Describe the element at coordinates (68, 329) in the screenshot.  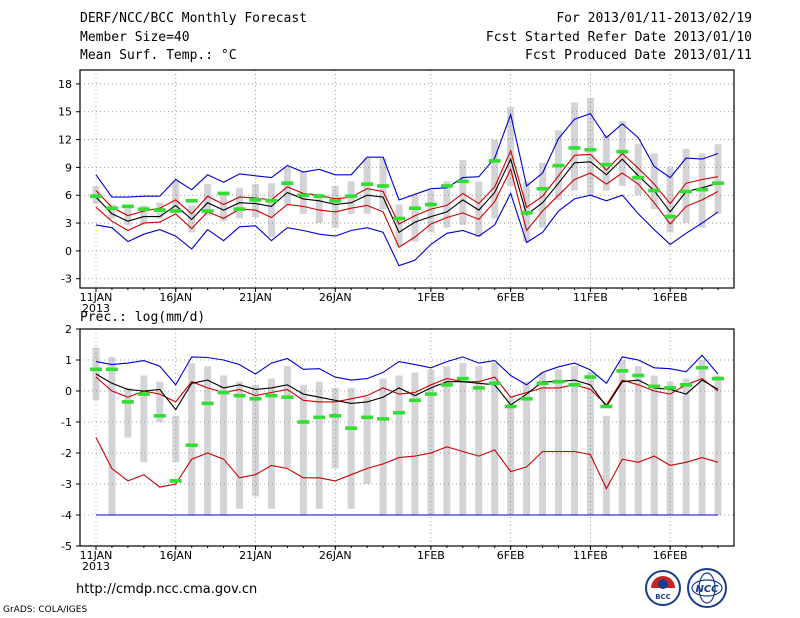
I see `prec-y-tick-label: 2` at that location.